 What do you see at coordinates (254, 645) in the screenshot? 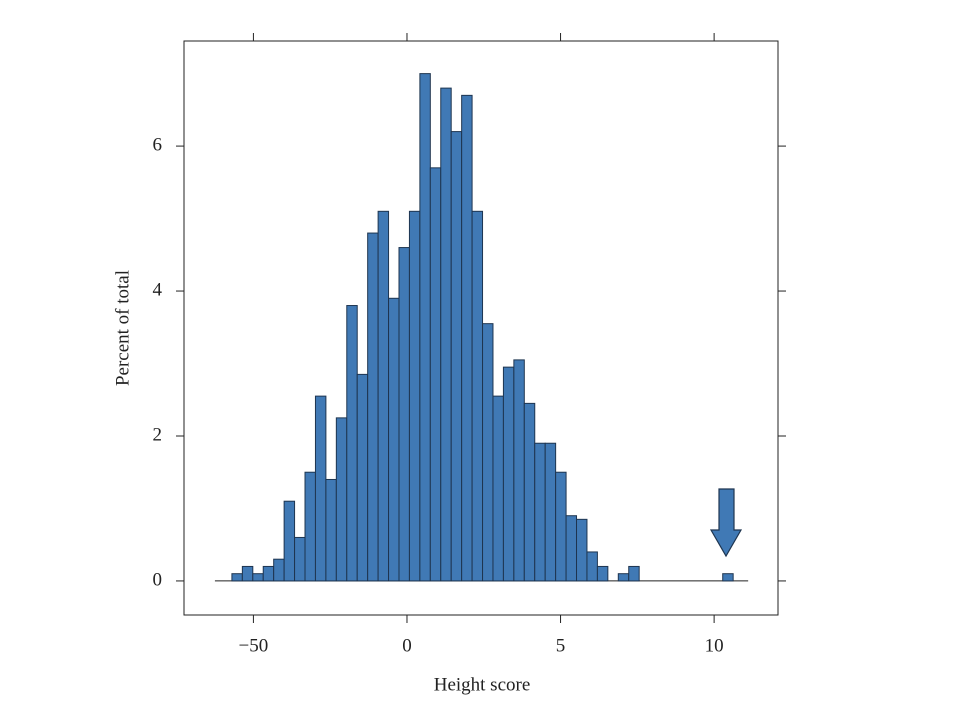
I see `x-tick-label: −50` at bounding box center [254, 645].